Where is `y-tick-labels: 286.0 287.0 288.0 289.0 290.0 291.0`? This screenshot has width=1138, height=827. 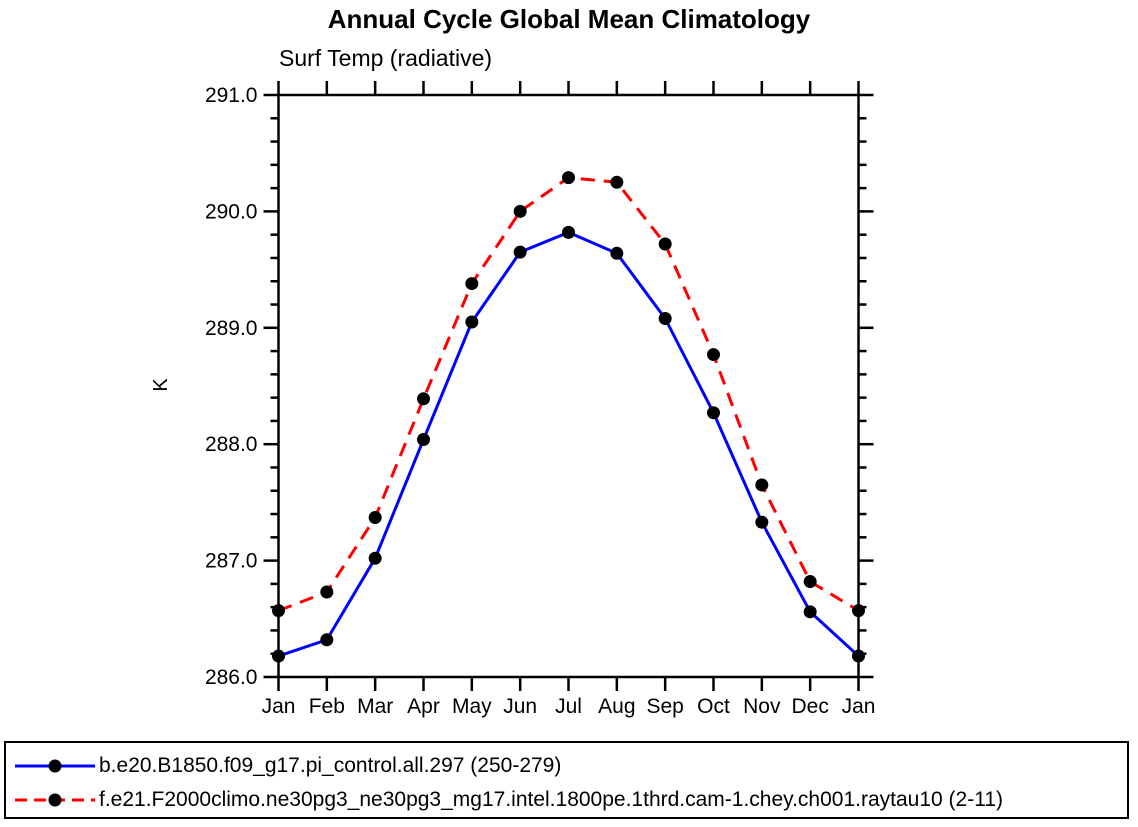
y-tick-labels: 286.0 287.0 288.0 289.0 290.0 291.0 is located at coordinates (231, 386).